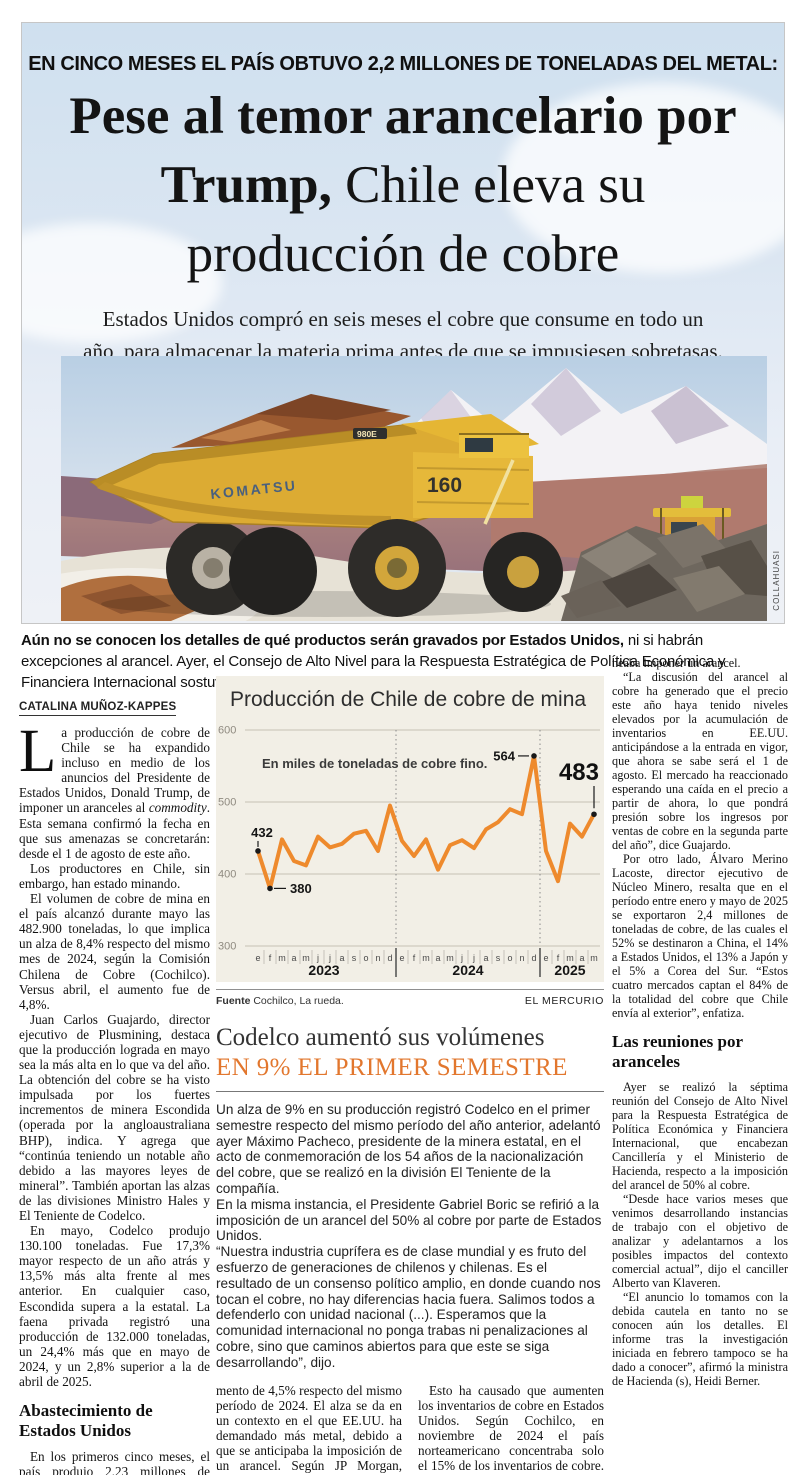  Describe the element at coordinates (579, 772) in the screenshot. I see `svg-text: 483` at that location.